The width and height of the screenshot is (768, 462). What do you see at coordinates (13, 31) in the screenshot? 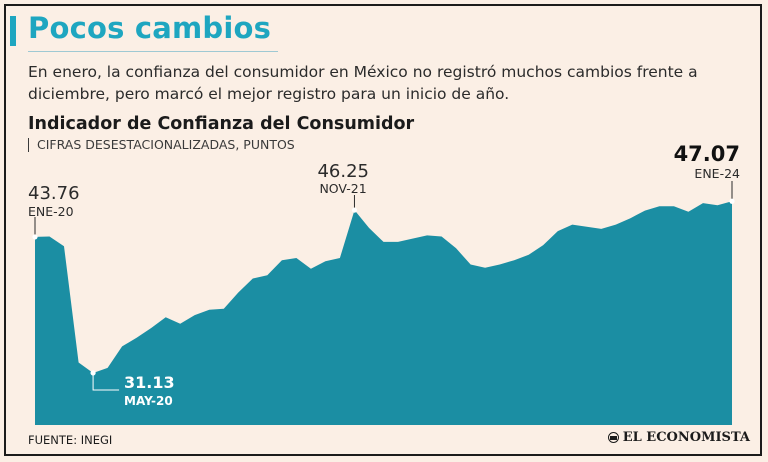
I see `title-accent-bar` at bounding box center [13, 31].